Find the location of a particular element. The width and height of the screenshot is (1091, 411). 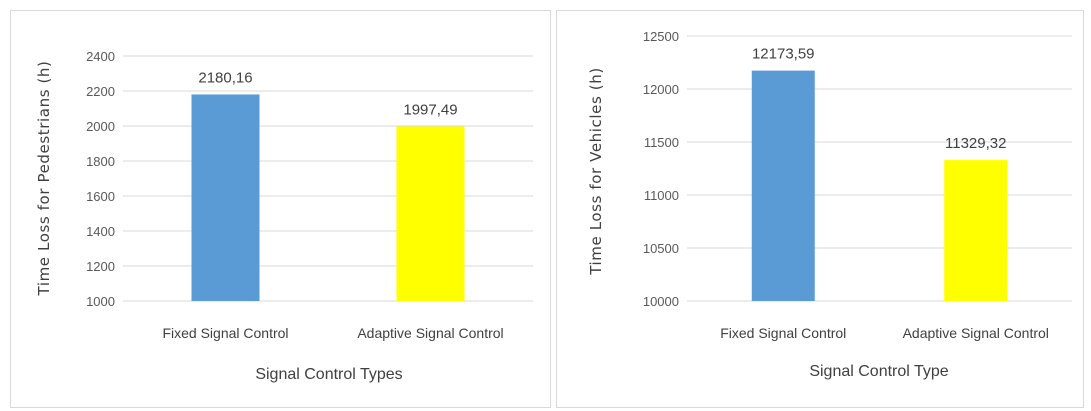

y-tick-label: 2200 is located at coordinates (100, 91).